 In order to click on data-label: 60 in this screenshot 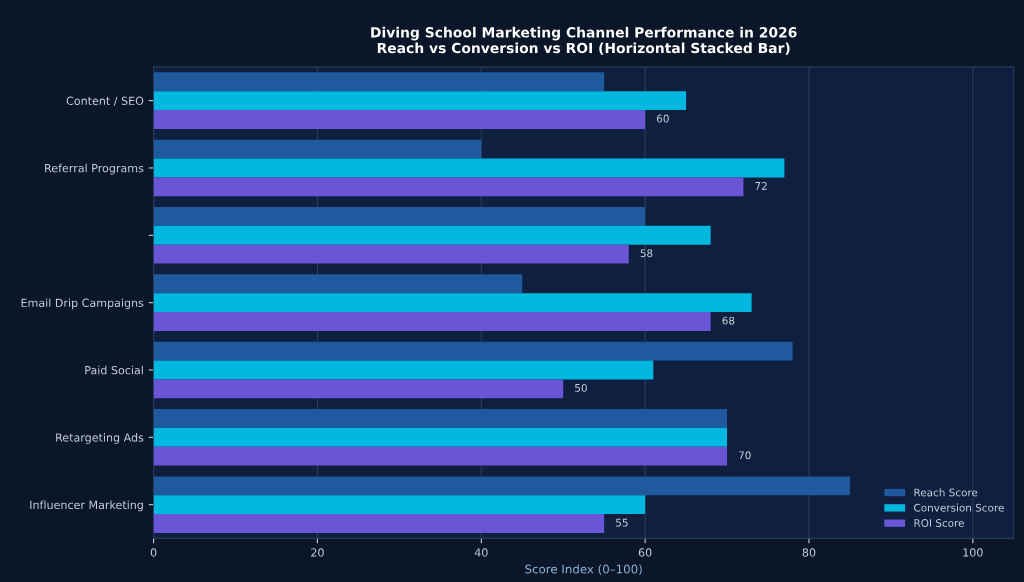, I will do `click(662, 118)`.